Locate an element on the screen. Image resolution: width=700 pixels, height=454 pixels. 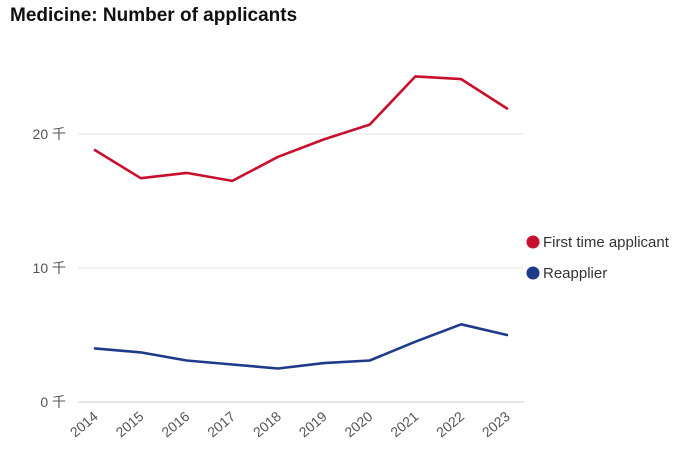
y-tick-label: 10 千 is located at coordinates (49, 268).